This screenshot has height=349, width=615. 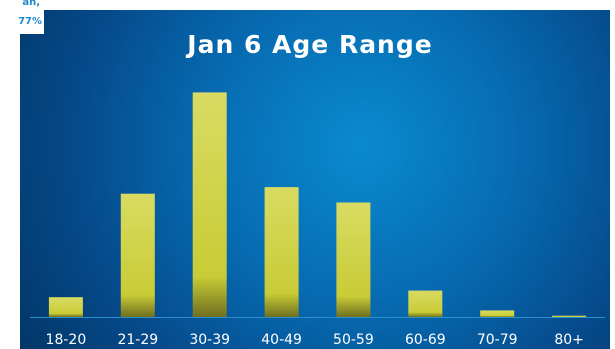 What do you see at coordinates (569, 316) in the screenshot?
I see `bar-80+` at bounding box center [569, 316].